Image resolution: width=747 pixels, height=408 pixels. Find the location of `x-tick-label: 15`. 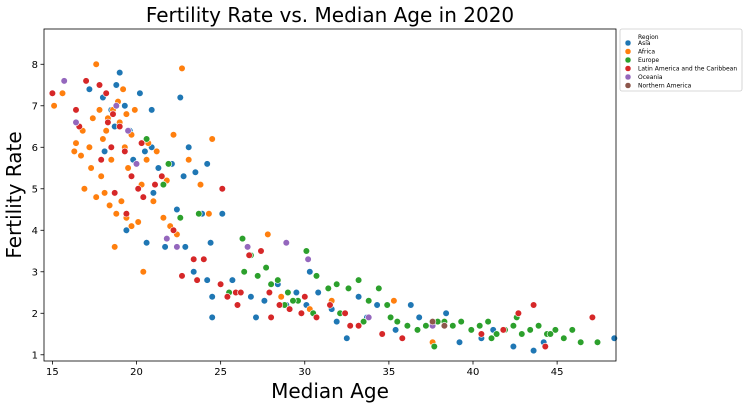

x-tick-label: 15 is located at coordinates (52, 372).